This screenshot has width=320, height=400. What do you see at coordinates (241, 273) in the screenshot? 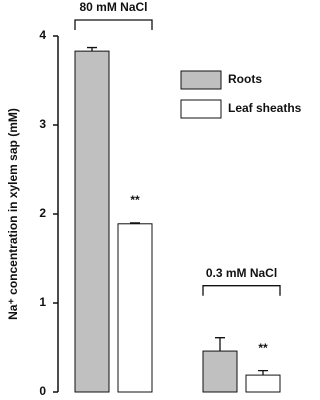
I see `group-label: 0.3 mM NaCl` at bounding box center [241, 273].